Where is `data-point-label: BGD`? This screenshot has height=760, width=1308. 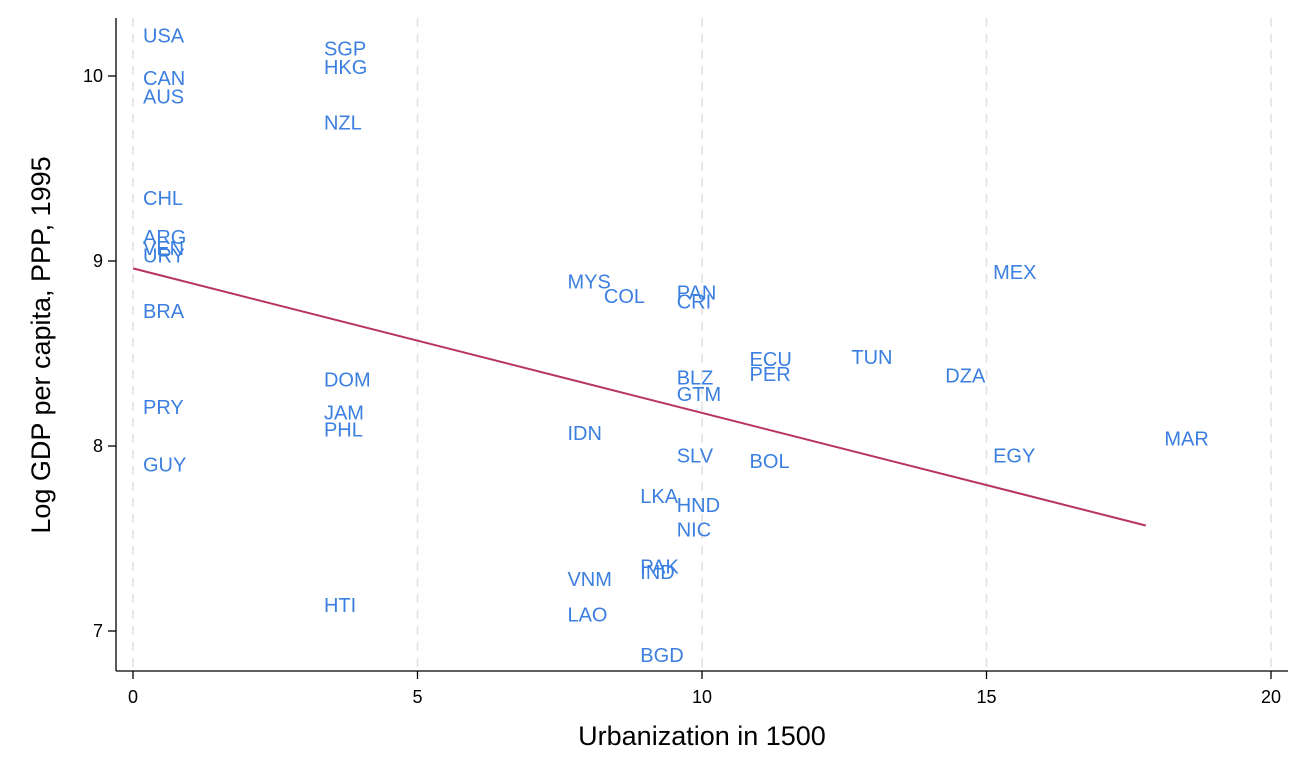 data-point-label: BGD is located at coordinates (661, 656).